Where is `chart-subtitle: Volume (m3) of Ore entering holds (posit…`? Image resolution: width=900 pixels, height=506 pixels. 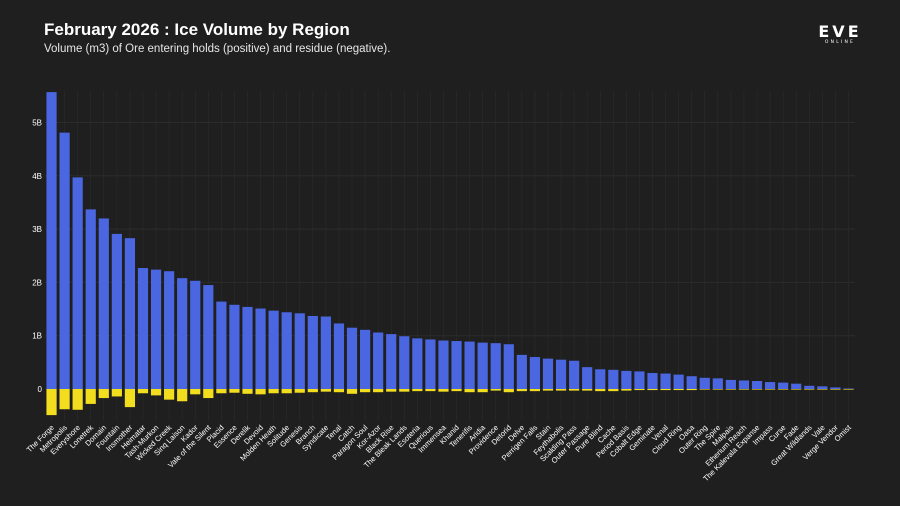 chart-subtitle: Volume (m3) of Ore entering holds (posit… is located at coordinates (217, 49).